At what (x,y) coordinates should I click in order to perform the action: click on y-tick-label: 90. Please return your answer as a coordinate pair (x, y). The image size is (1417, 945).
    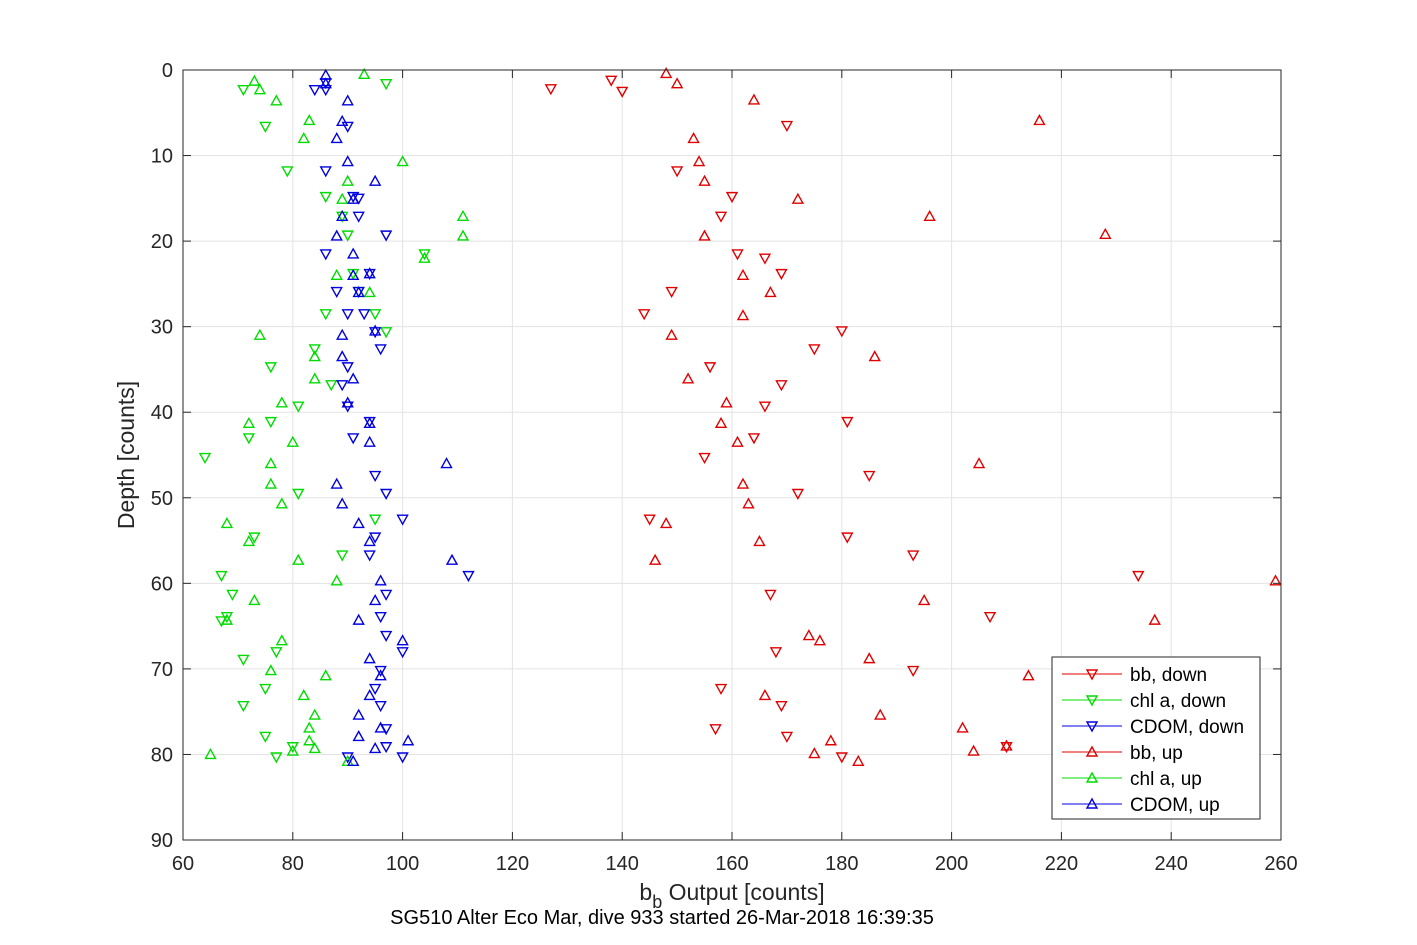
    Looking at the image, I should click on (162, 841).